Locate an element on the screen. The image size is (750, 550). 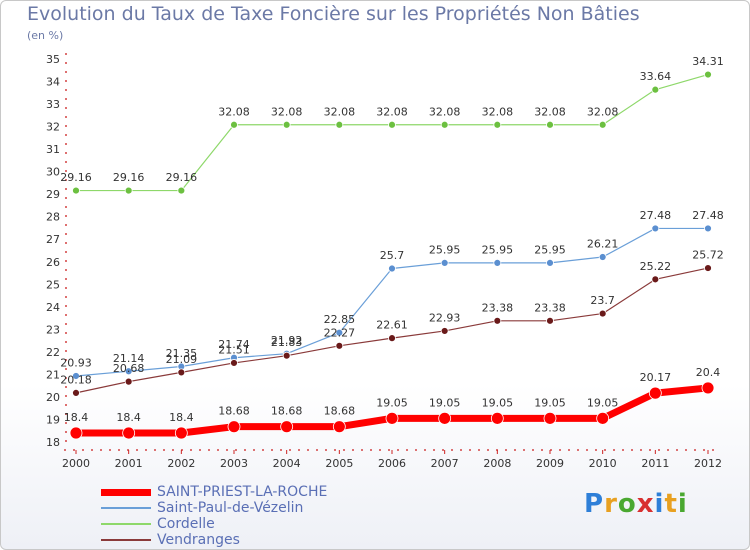
logo-letter: o is located at coordinates (627, 504).